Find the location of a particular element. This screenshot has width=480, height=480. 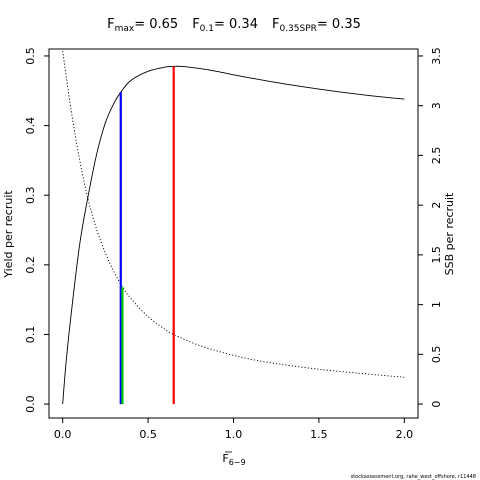

y-right-tick-label: 2 is located at coordinates (436, 205).